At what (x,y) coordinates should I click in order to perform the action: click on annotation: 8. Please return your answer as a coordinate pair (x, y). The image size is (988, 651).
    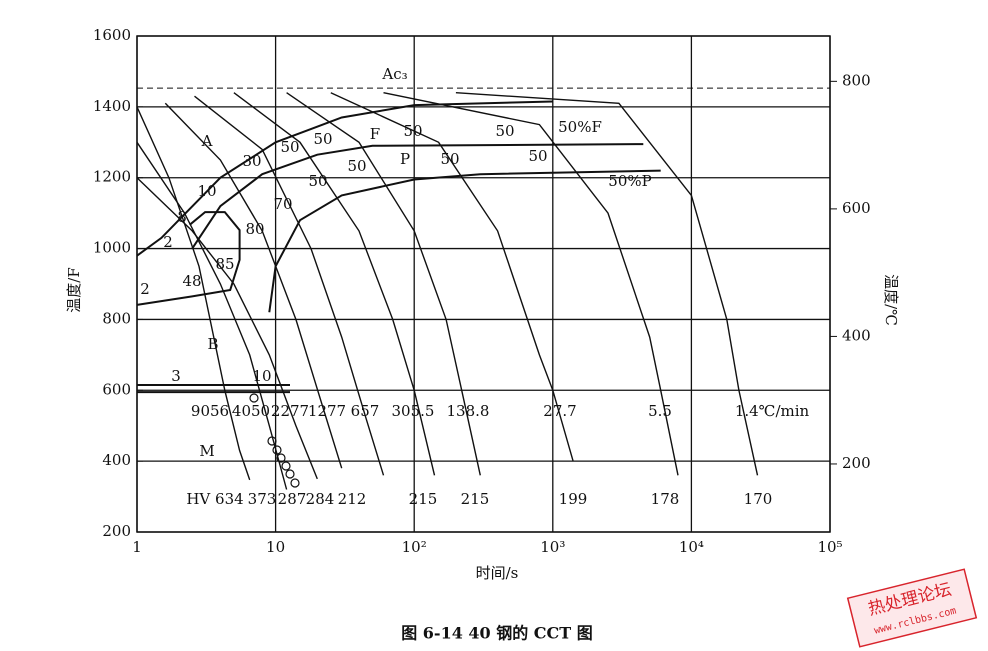
    Looking at the image, I should click on (182, 217).